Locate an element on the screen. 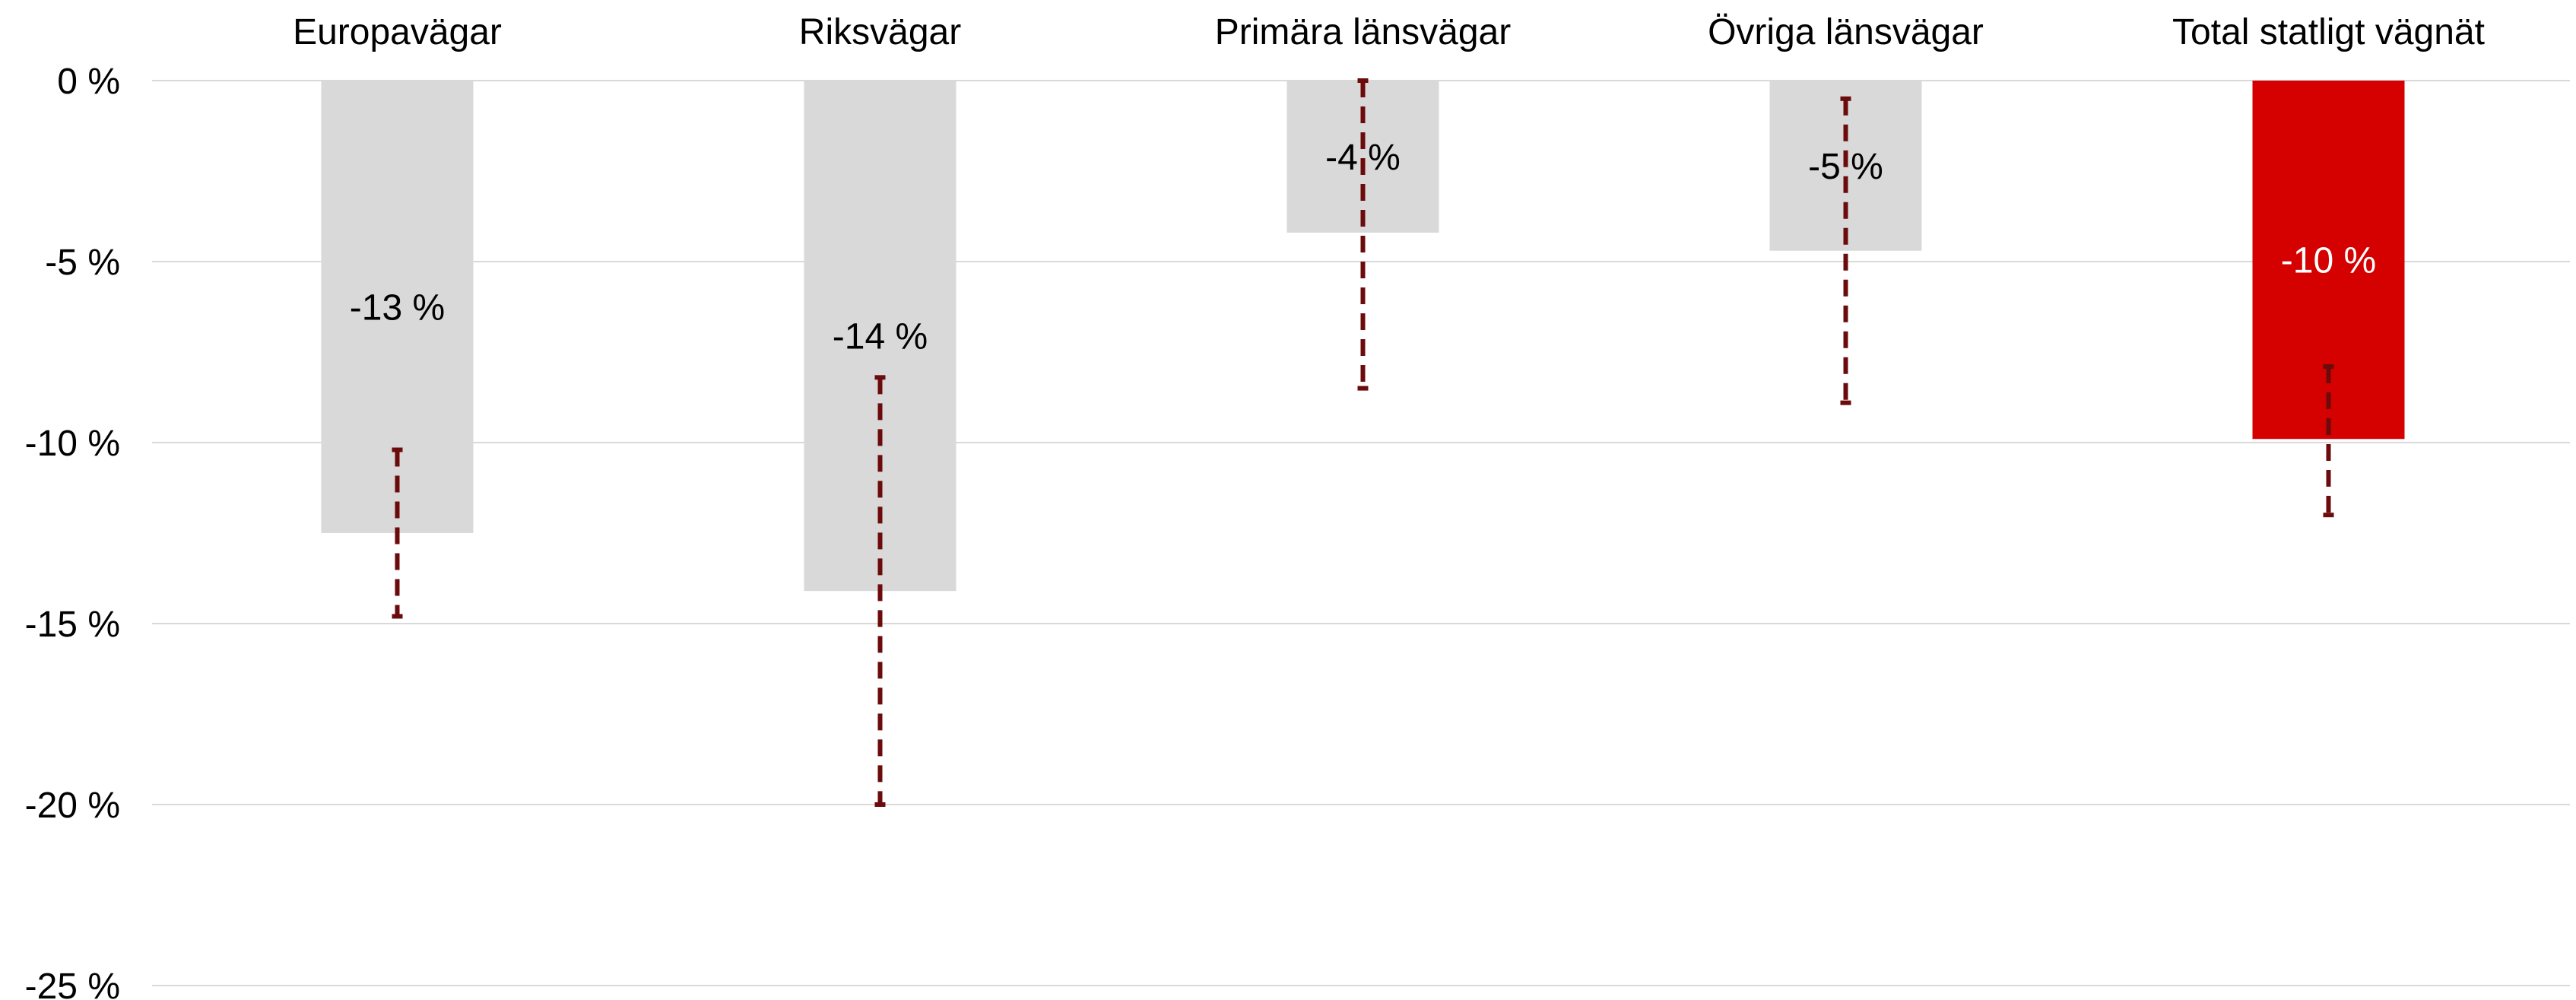 The height and width of the screenshot is (1000, 2576). data-label: -14 % is located at coordinates (880, 337).